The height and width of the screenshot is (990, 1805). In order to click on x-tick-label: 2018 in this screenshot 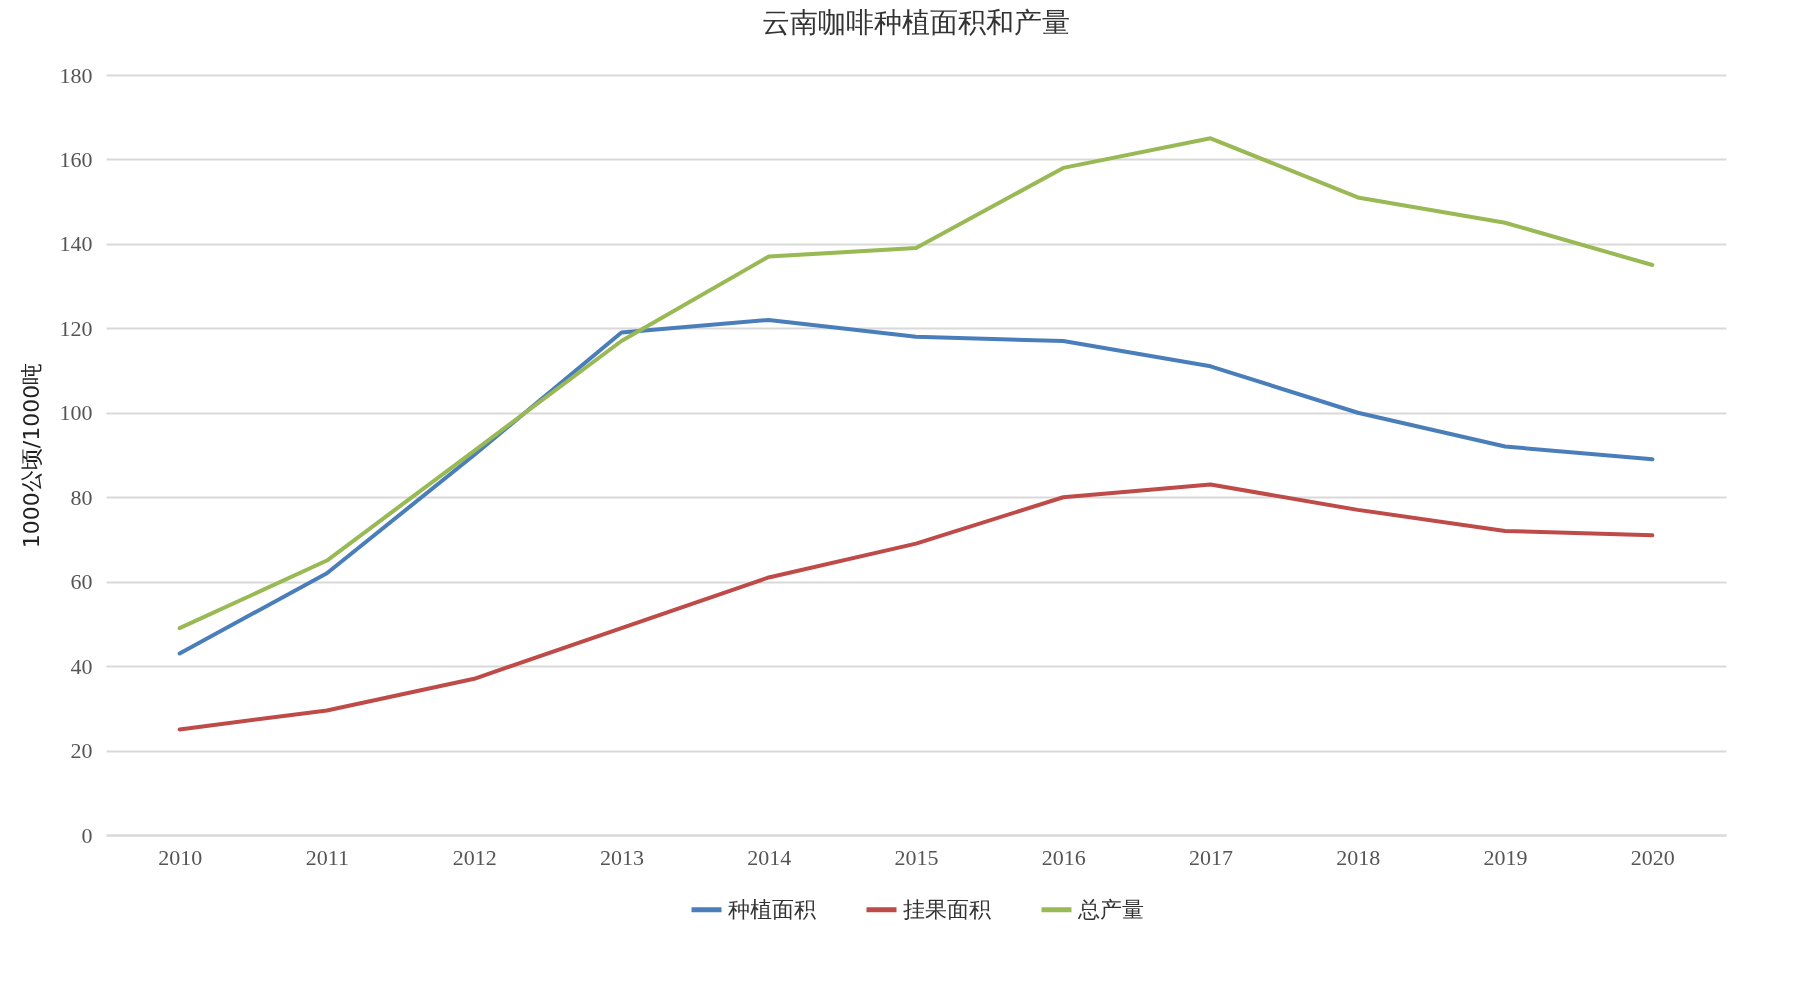, I will do `click(1358, 857)`.